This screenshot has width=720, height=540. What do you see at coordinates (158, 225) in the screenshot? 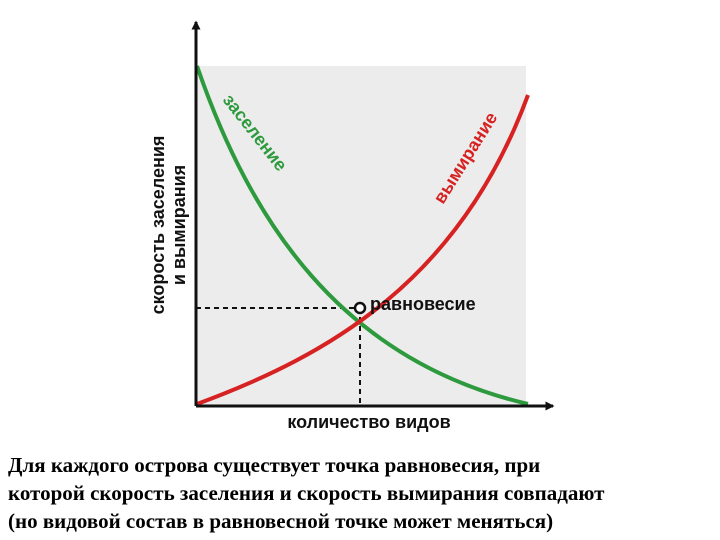
I see `y-axis-label-line1: скорость заселения` at bounding box center [158, 225].